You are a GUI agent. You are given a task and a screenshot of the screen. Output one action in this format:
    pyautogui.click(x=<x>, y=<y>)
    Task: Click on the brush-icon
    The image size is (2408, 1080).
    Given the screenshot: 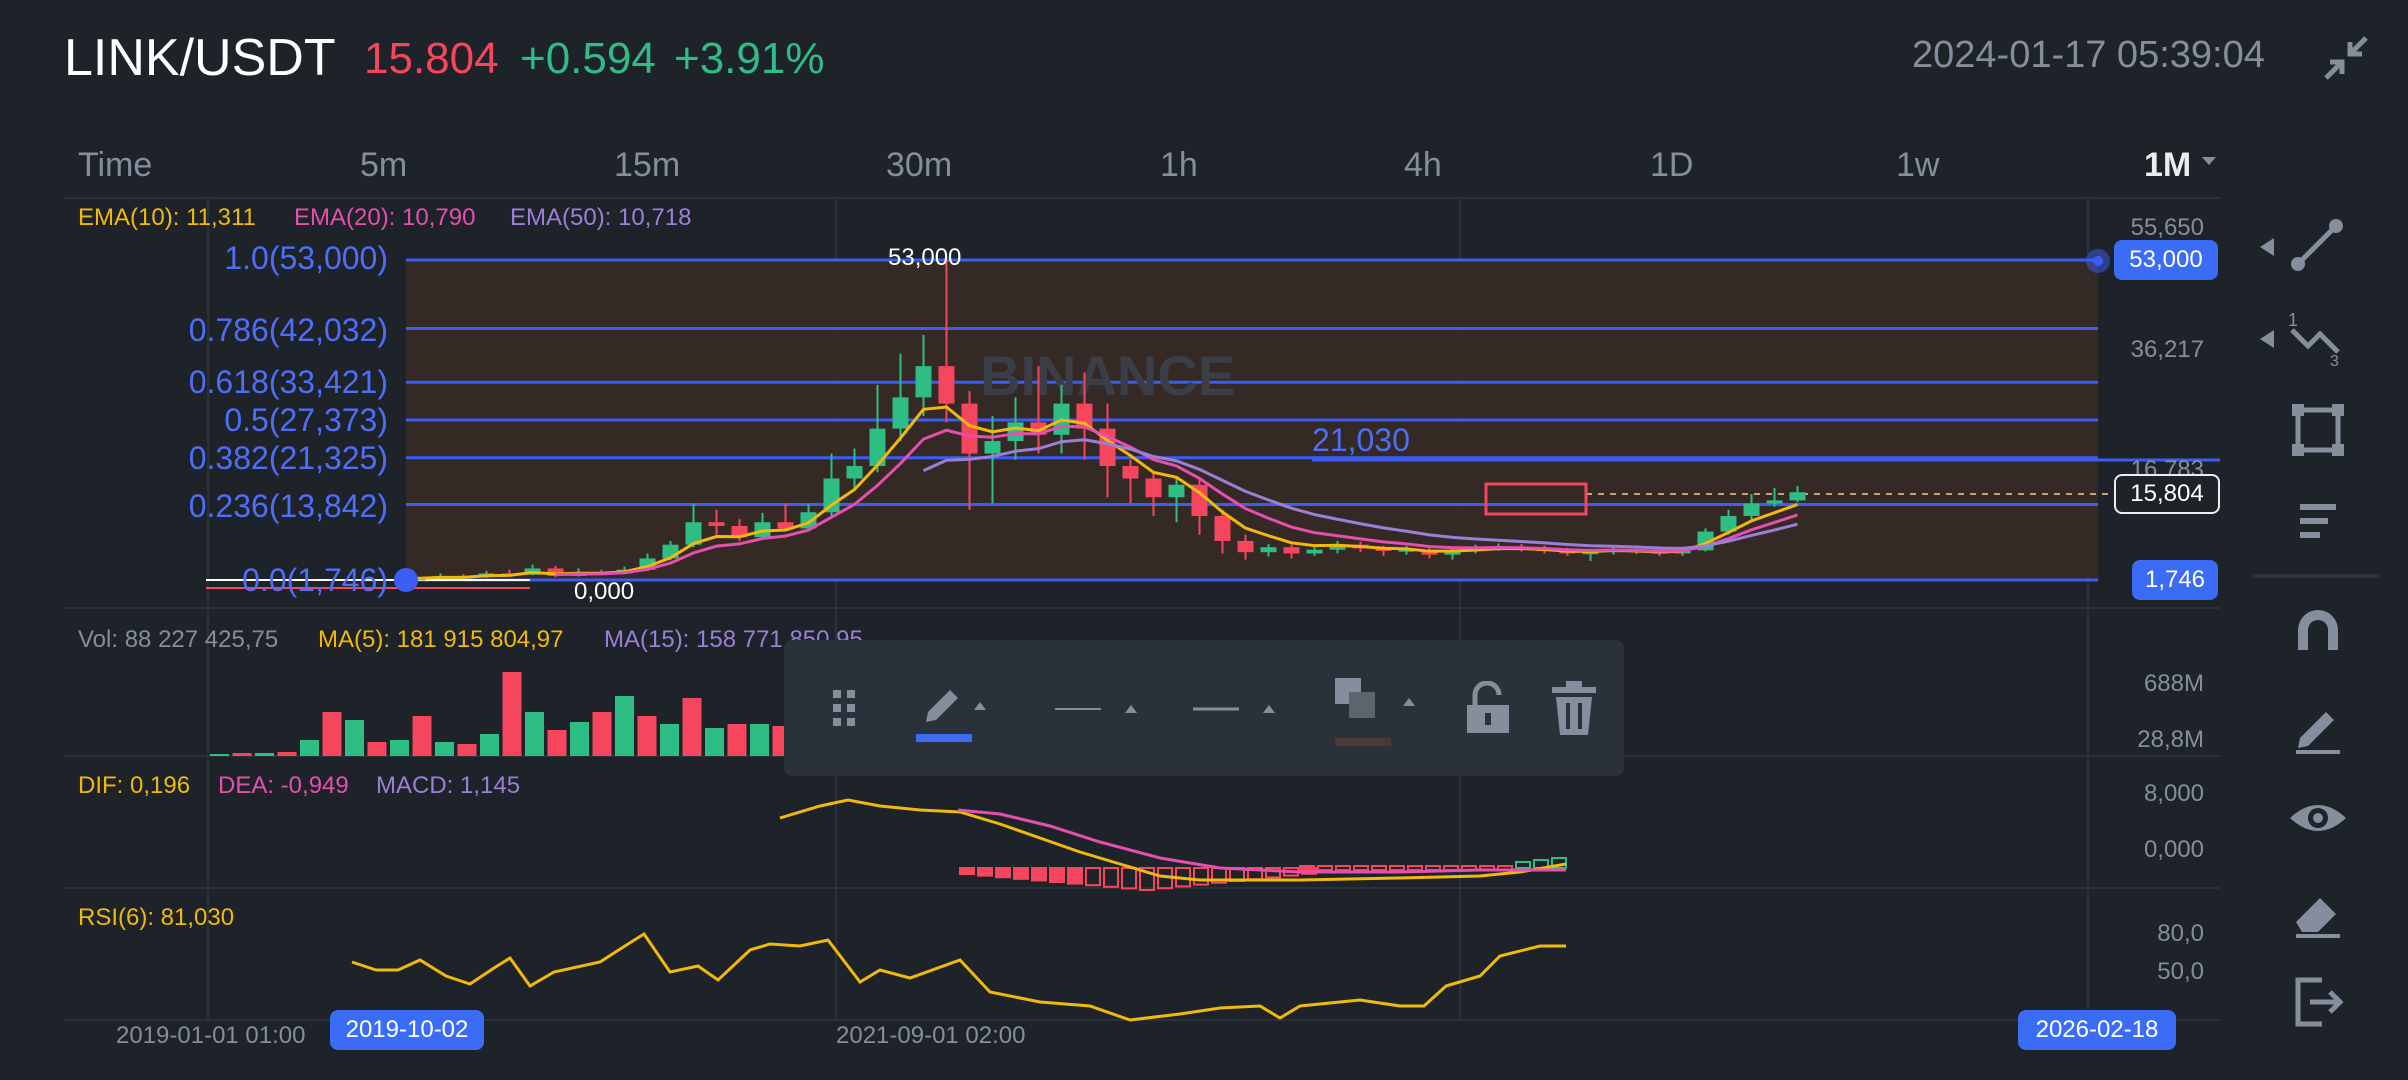 What is the action you would take?
    pyautogui.click(x=2318, y=726)
    